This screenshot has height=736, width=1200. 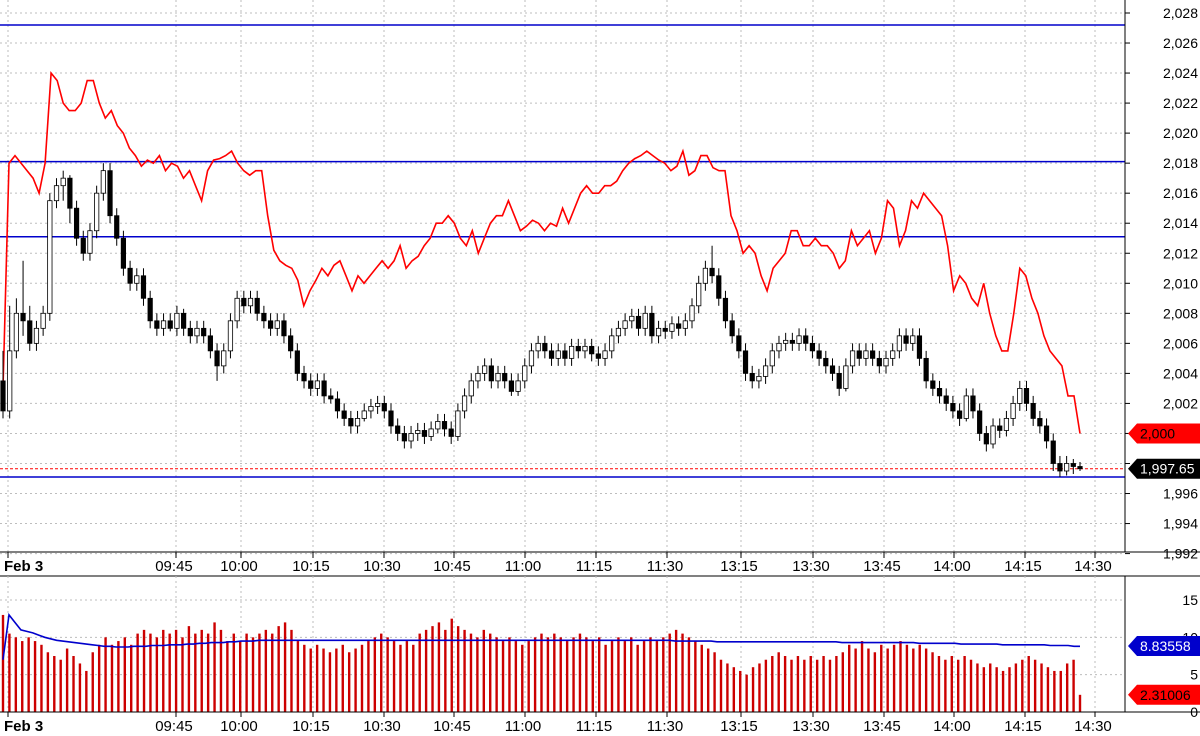 I want to click on price-y-tick-label: 2,006, so click(x=1180, y=343).